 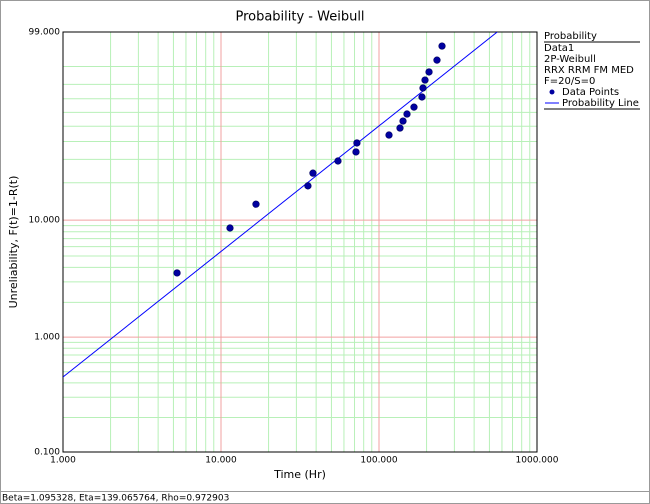 I want to click on legend: Probability, so click(x=592, y=37).